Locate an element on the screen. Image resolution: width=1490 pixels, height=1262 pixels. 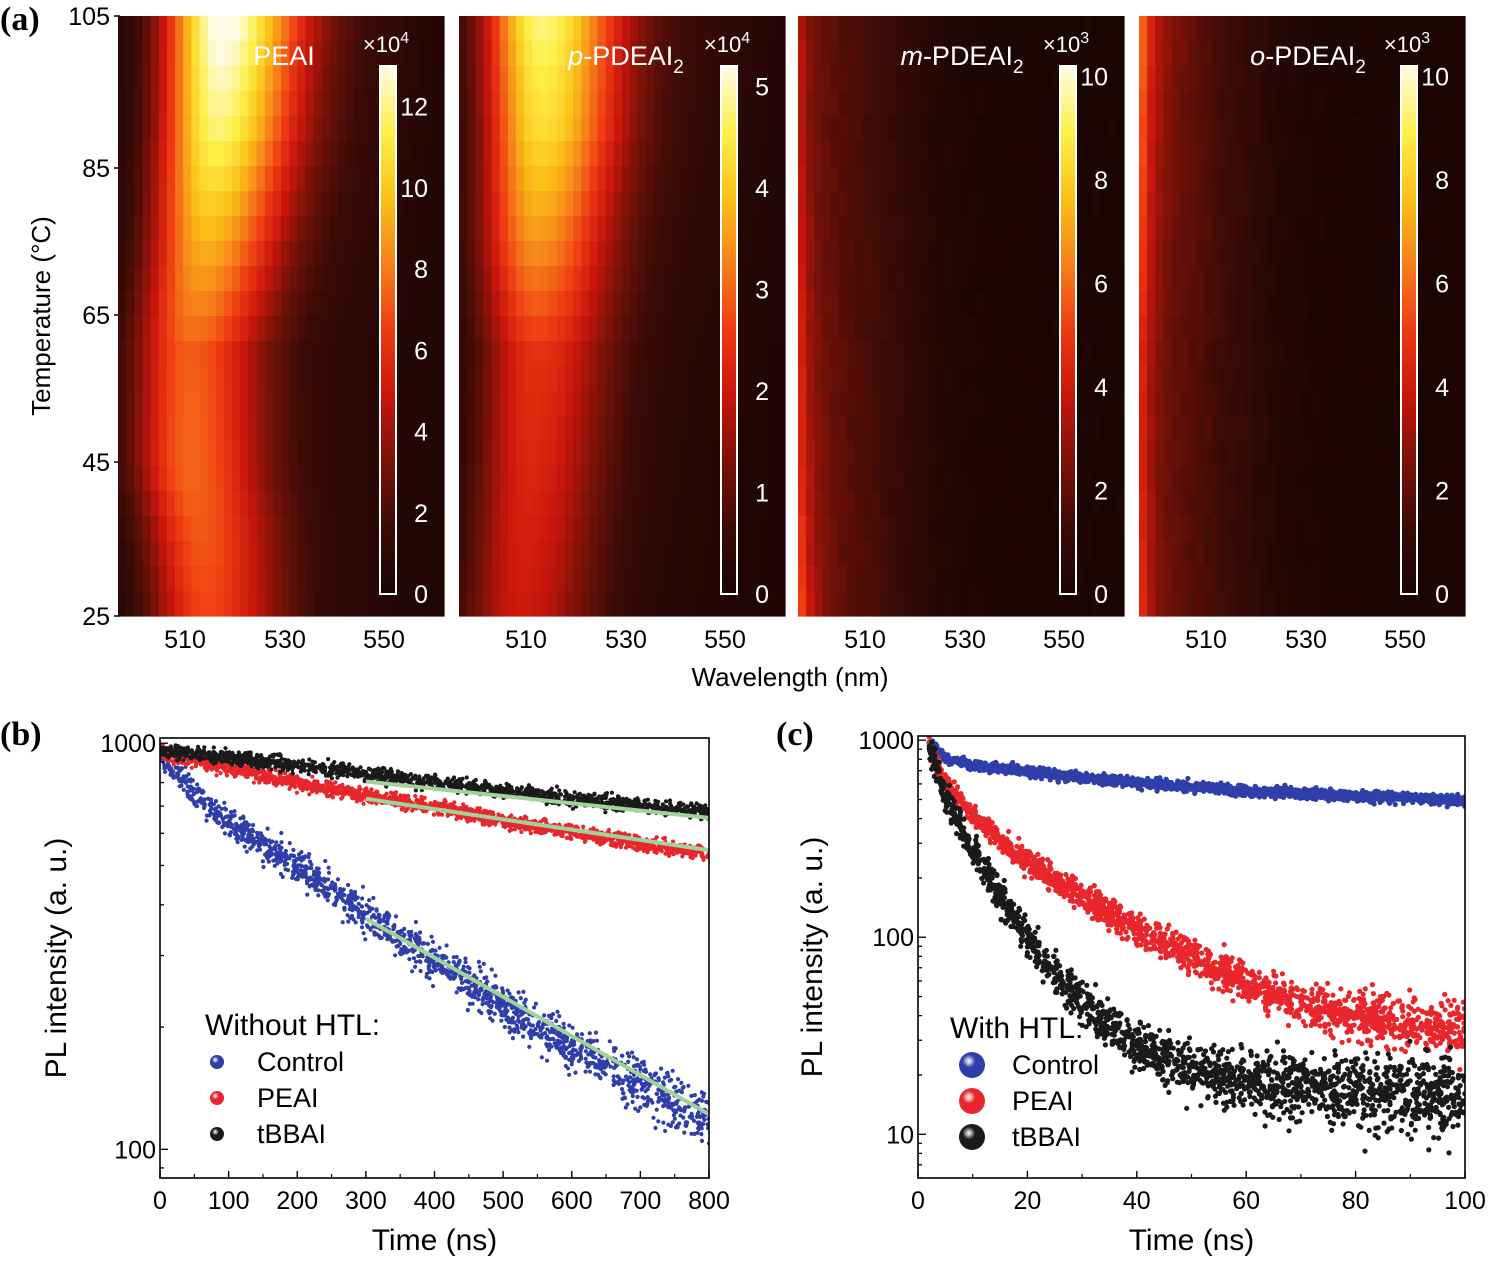
heatmap-colorbar is located at coordinates (1068, 330).